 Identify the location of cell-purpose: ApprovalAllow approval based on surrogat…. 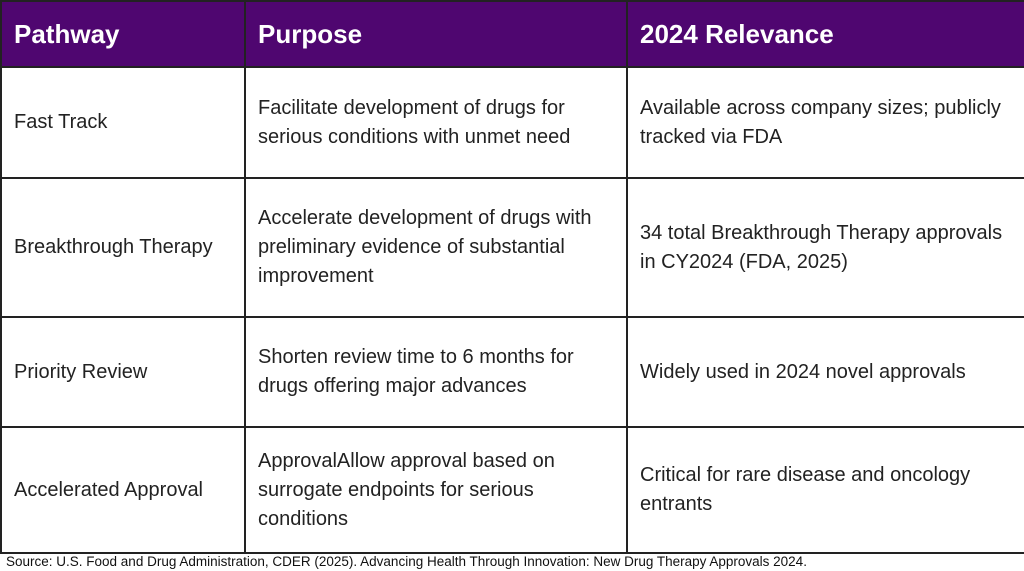
(436, 490).